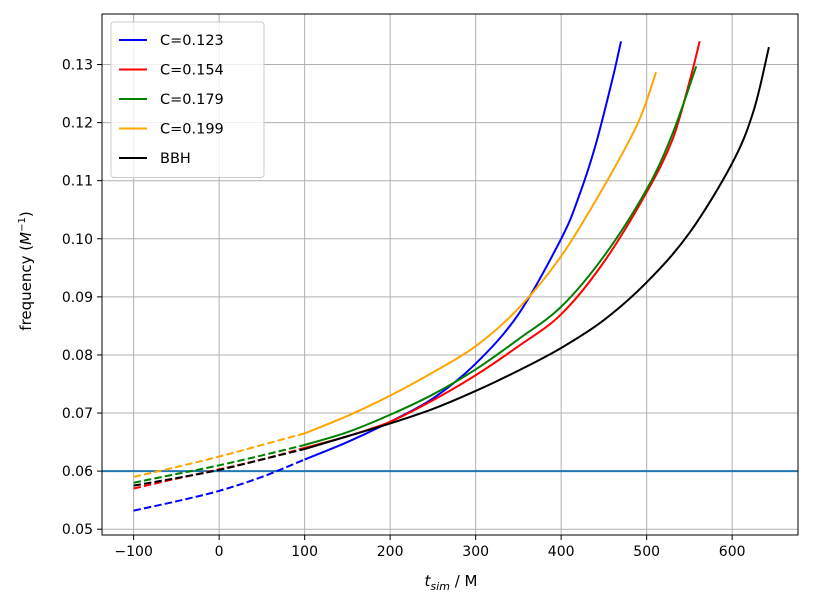 The width and height of the screenshot is (813, 607). Describe the element at coordinates (26, 214) in the screenshot. I see `y-axis-label-close: )` at that location.